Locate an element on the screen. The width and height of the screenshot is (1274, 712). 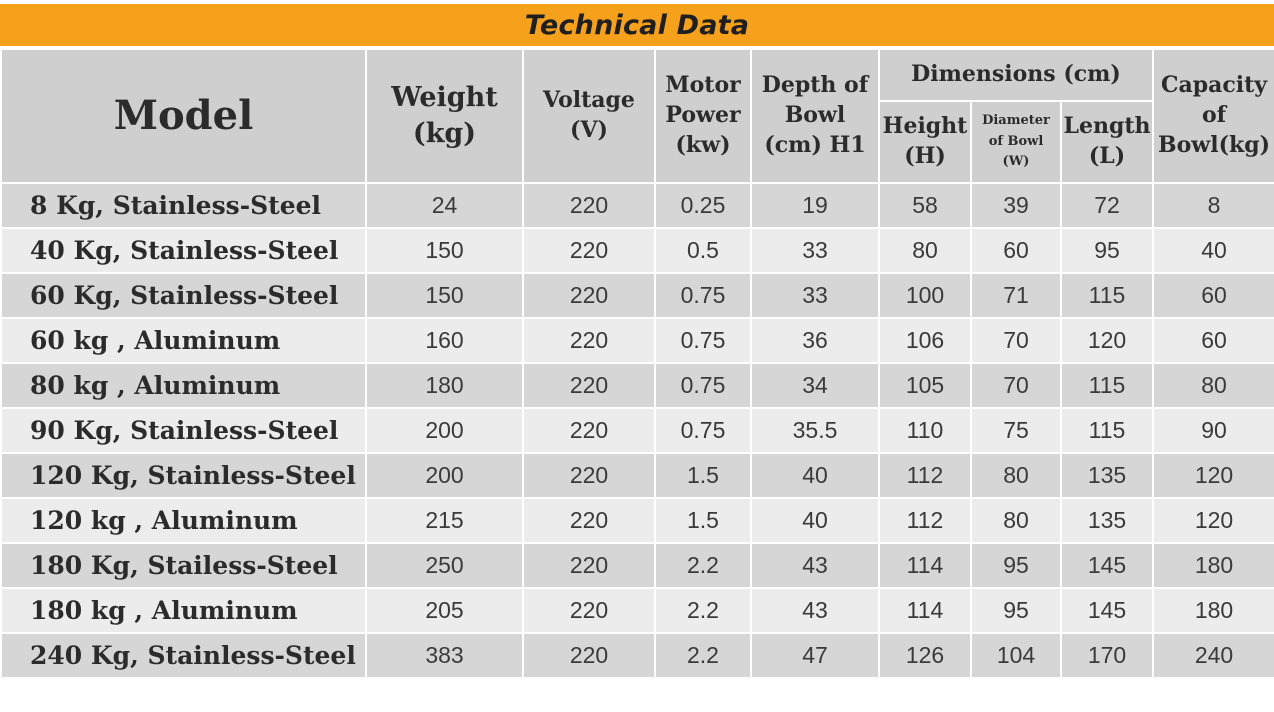
header-voltage-line2: (V) is located at coordinates (589, 130).